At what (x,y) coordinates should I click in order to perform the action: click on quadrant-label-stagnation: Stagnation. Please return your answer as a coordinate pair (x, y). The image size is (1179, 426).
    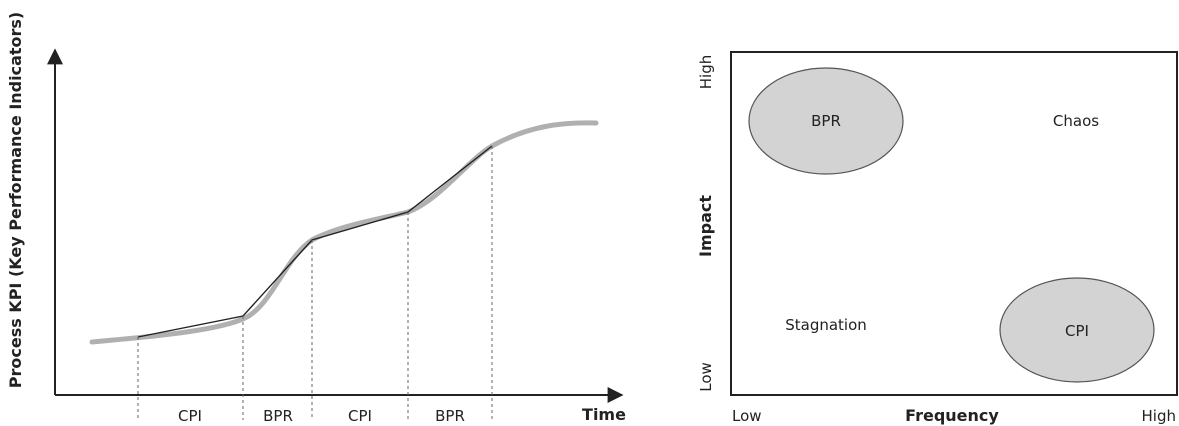
    Looking at the image, I should click on (826, 325).